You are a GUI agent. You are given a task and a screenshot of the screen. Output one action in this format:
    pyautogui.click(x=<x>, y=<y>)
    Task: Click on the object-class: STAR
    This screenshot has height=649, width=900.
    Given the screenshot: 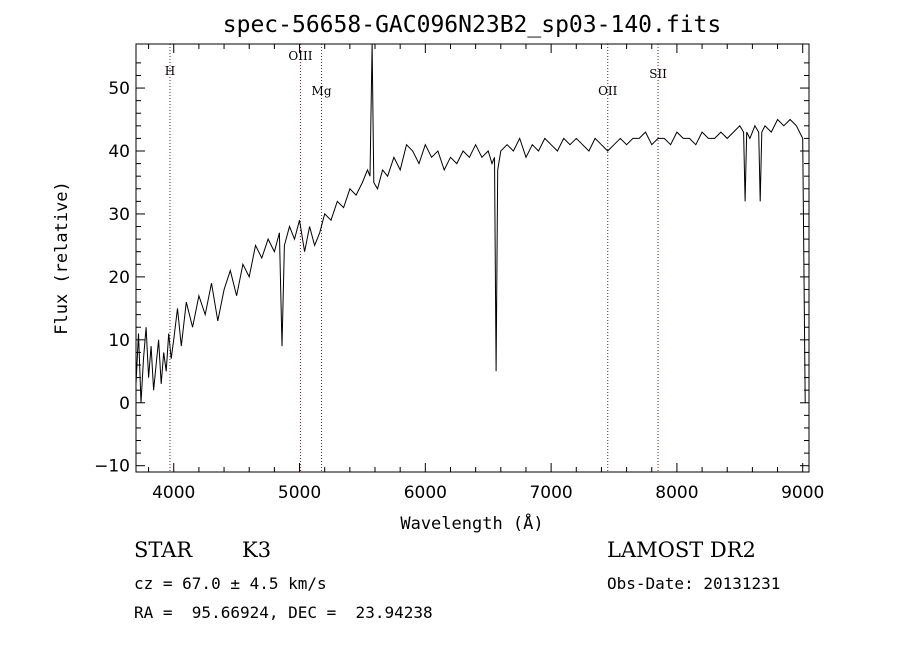 What is the action you would take?
    pyautogui.click(x=163, y=550)
    